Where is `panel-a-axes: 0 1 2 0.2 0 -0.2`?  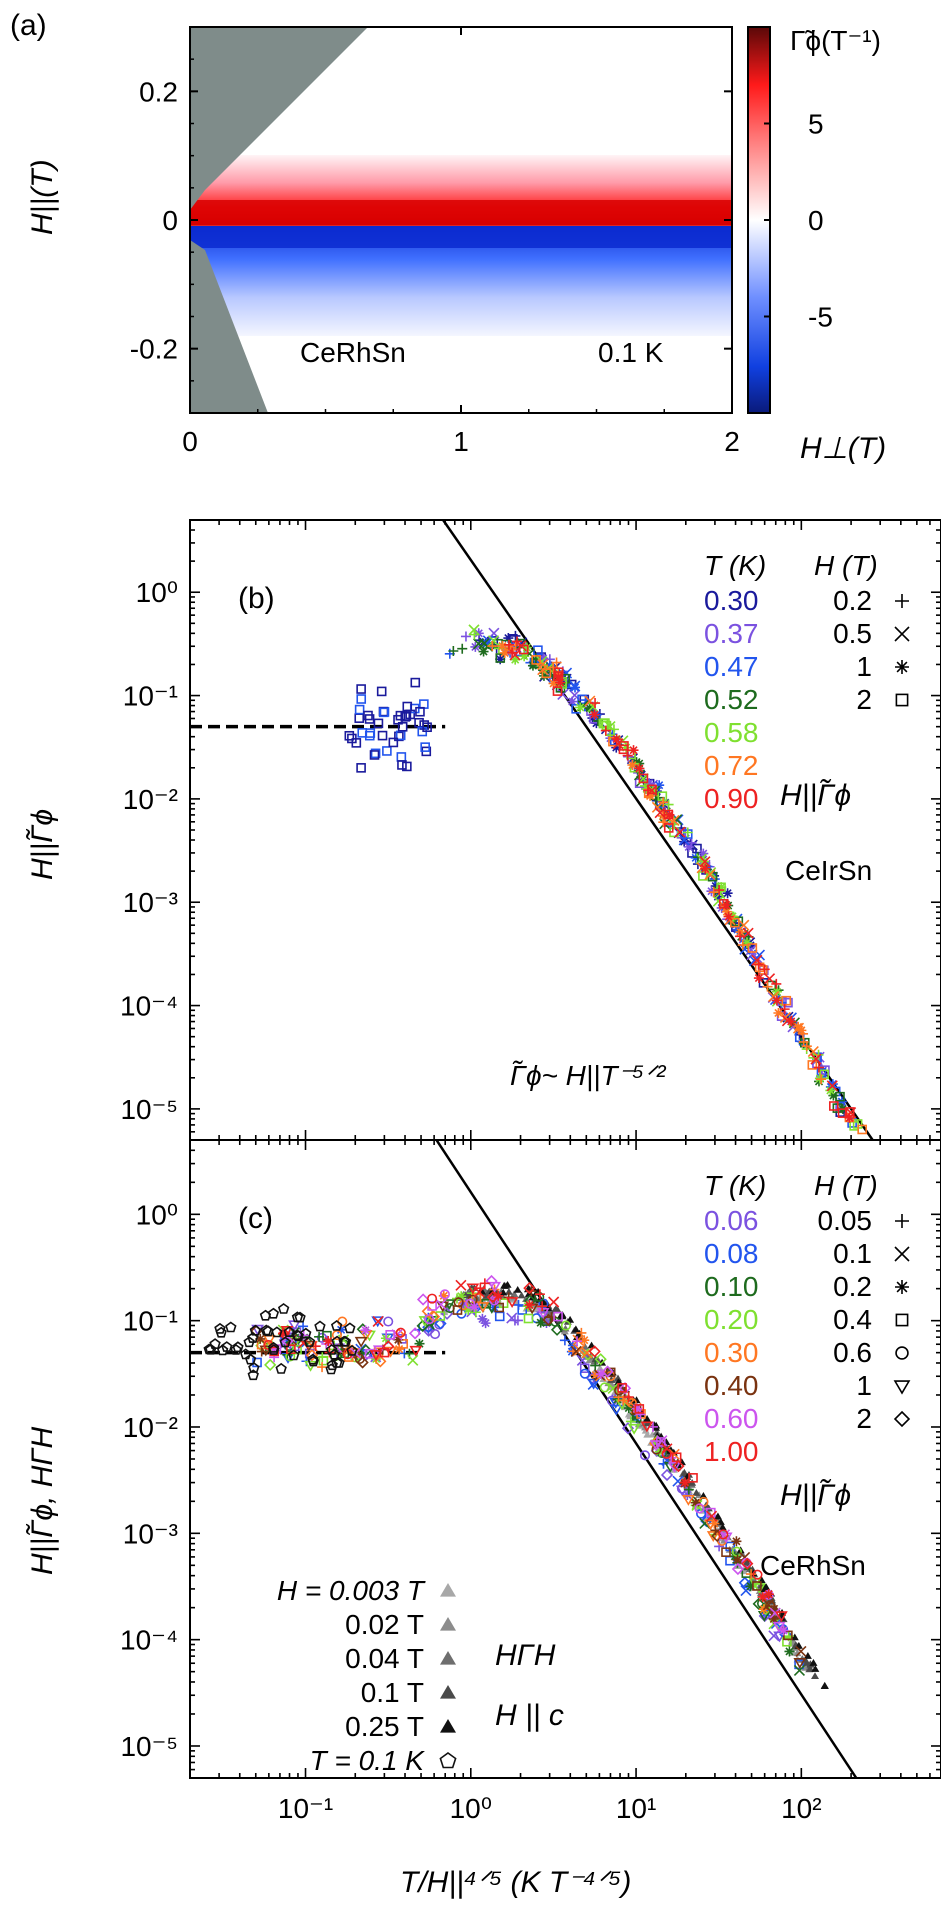
panel-a-axes: 0 1 2 0.2 0 -0.2 is located at coordinates (435, 241).